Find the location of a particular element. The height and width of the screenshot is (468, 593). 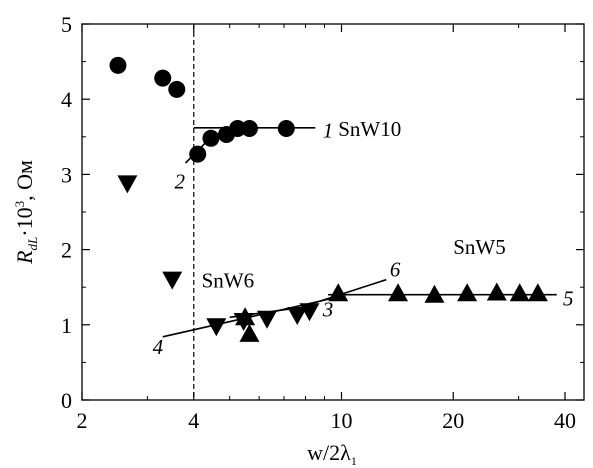

x-tick-label: 40 is located at coordinates (565, 420).